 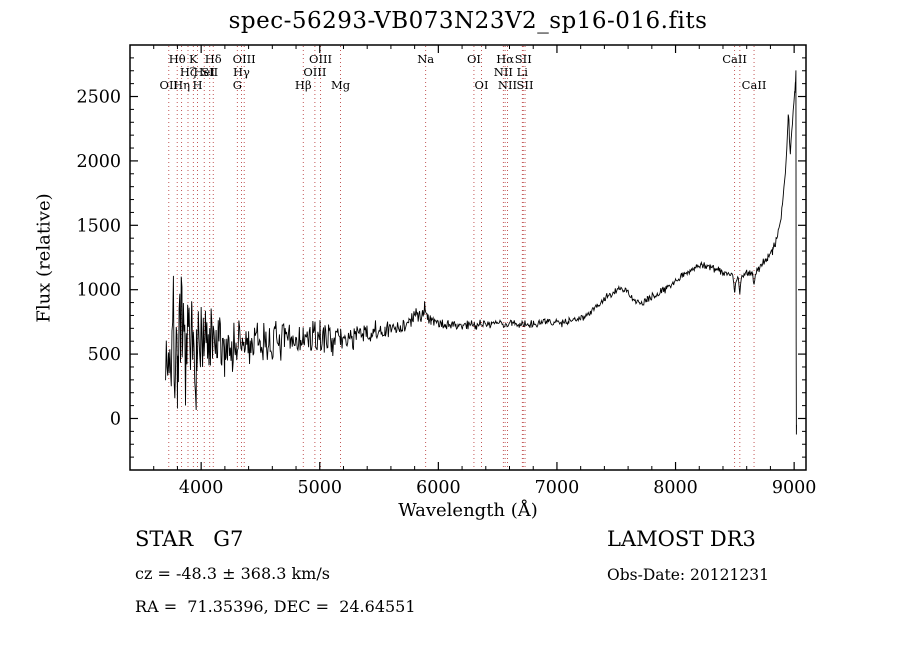 I want to click on spectral-line-label: Hθ, so click(x=177, y=59).